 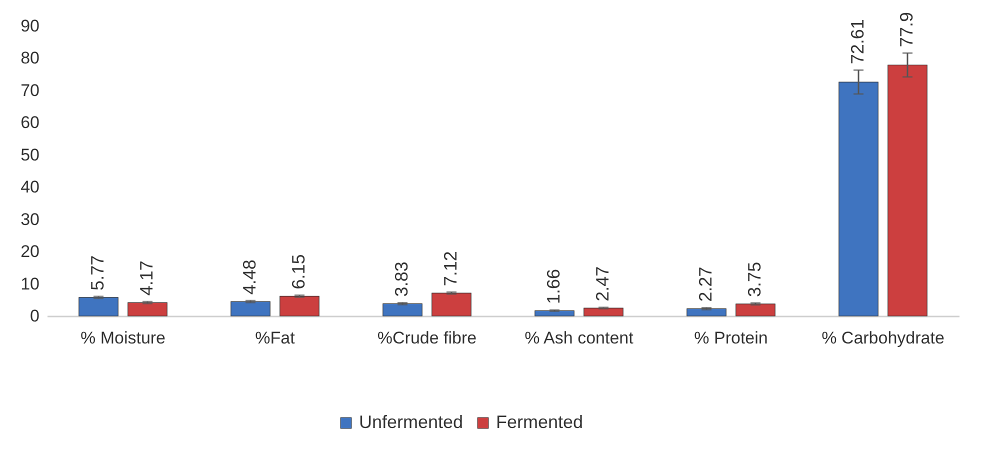 What do you see at coordinates (858, 41) in the screenshot?
I see `data-label: 72.61` at bounding box center [858, 41].